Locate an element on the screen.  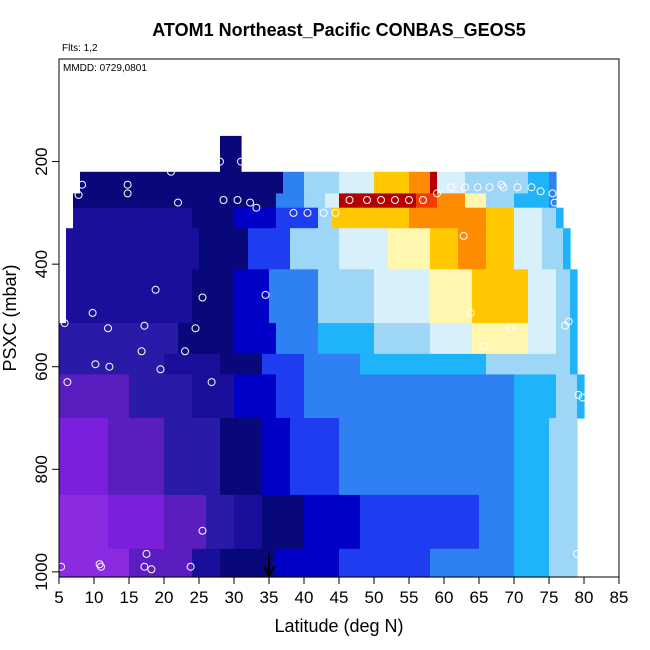
x-tick-label: 50 is located at coordinates (374, 597).